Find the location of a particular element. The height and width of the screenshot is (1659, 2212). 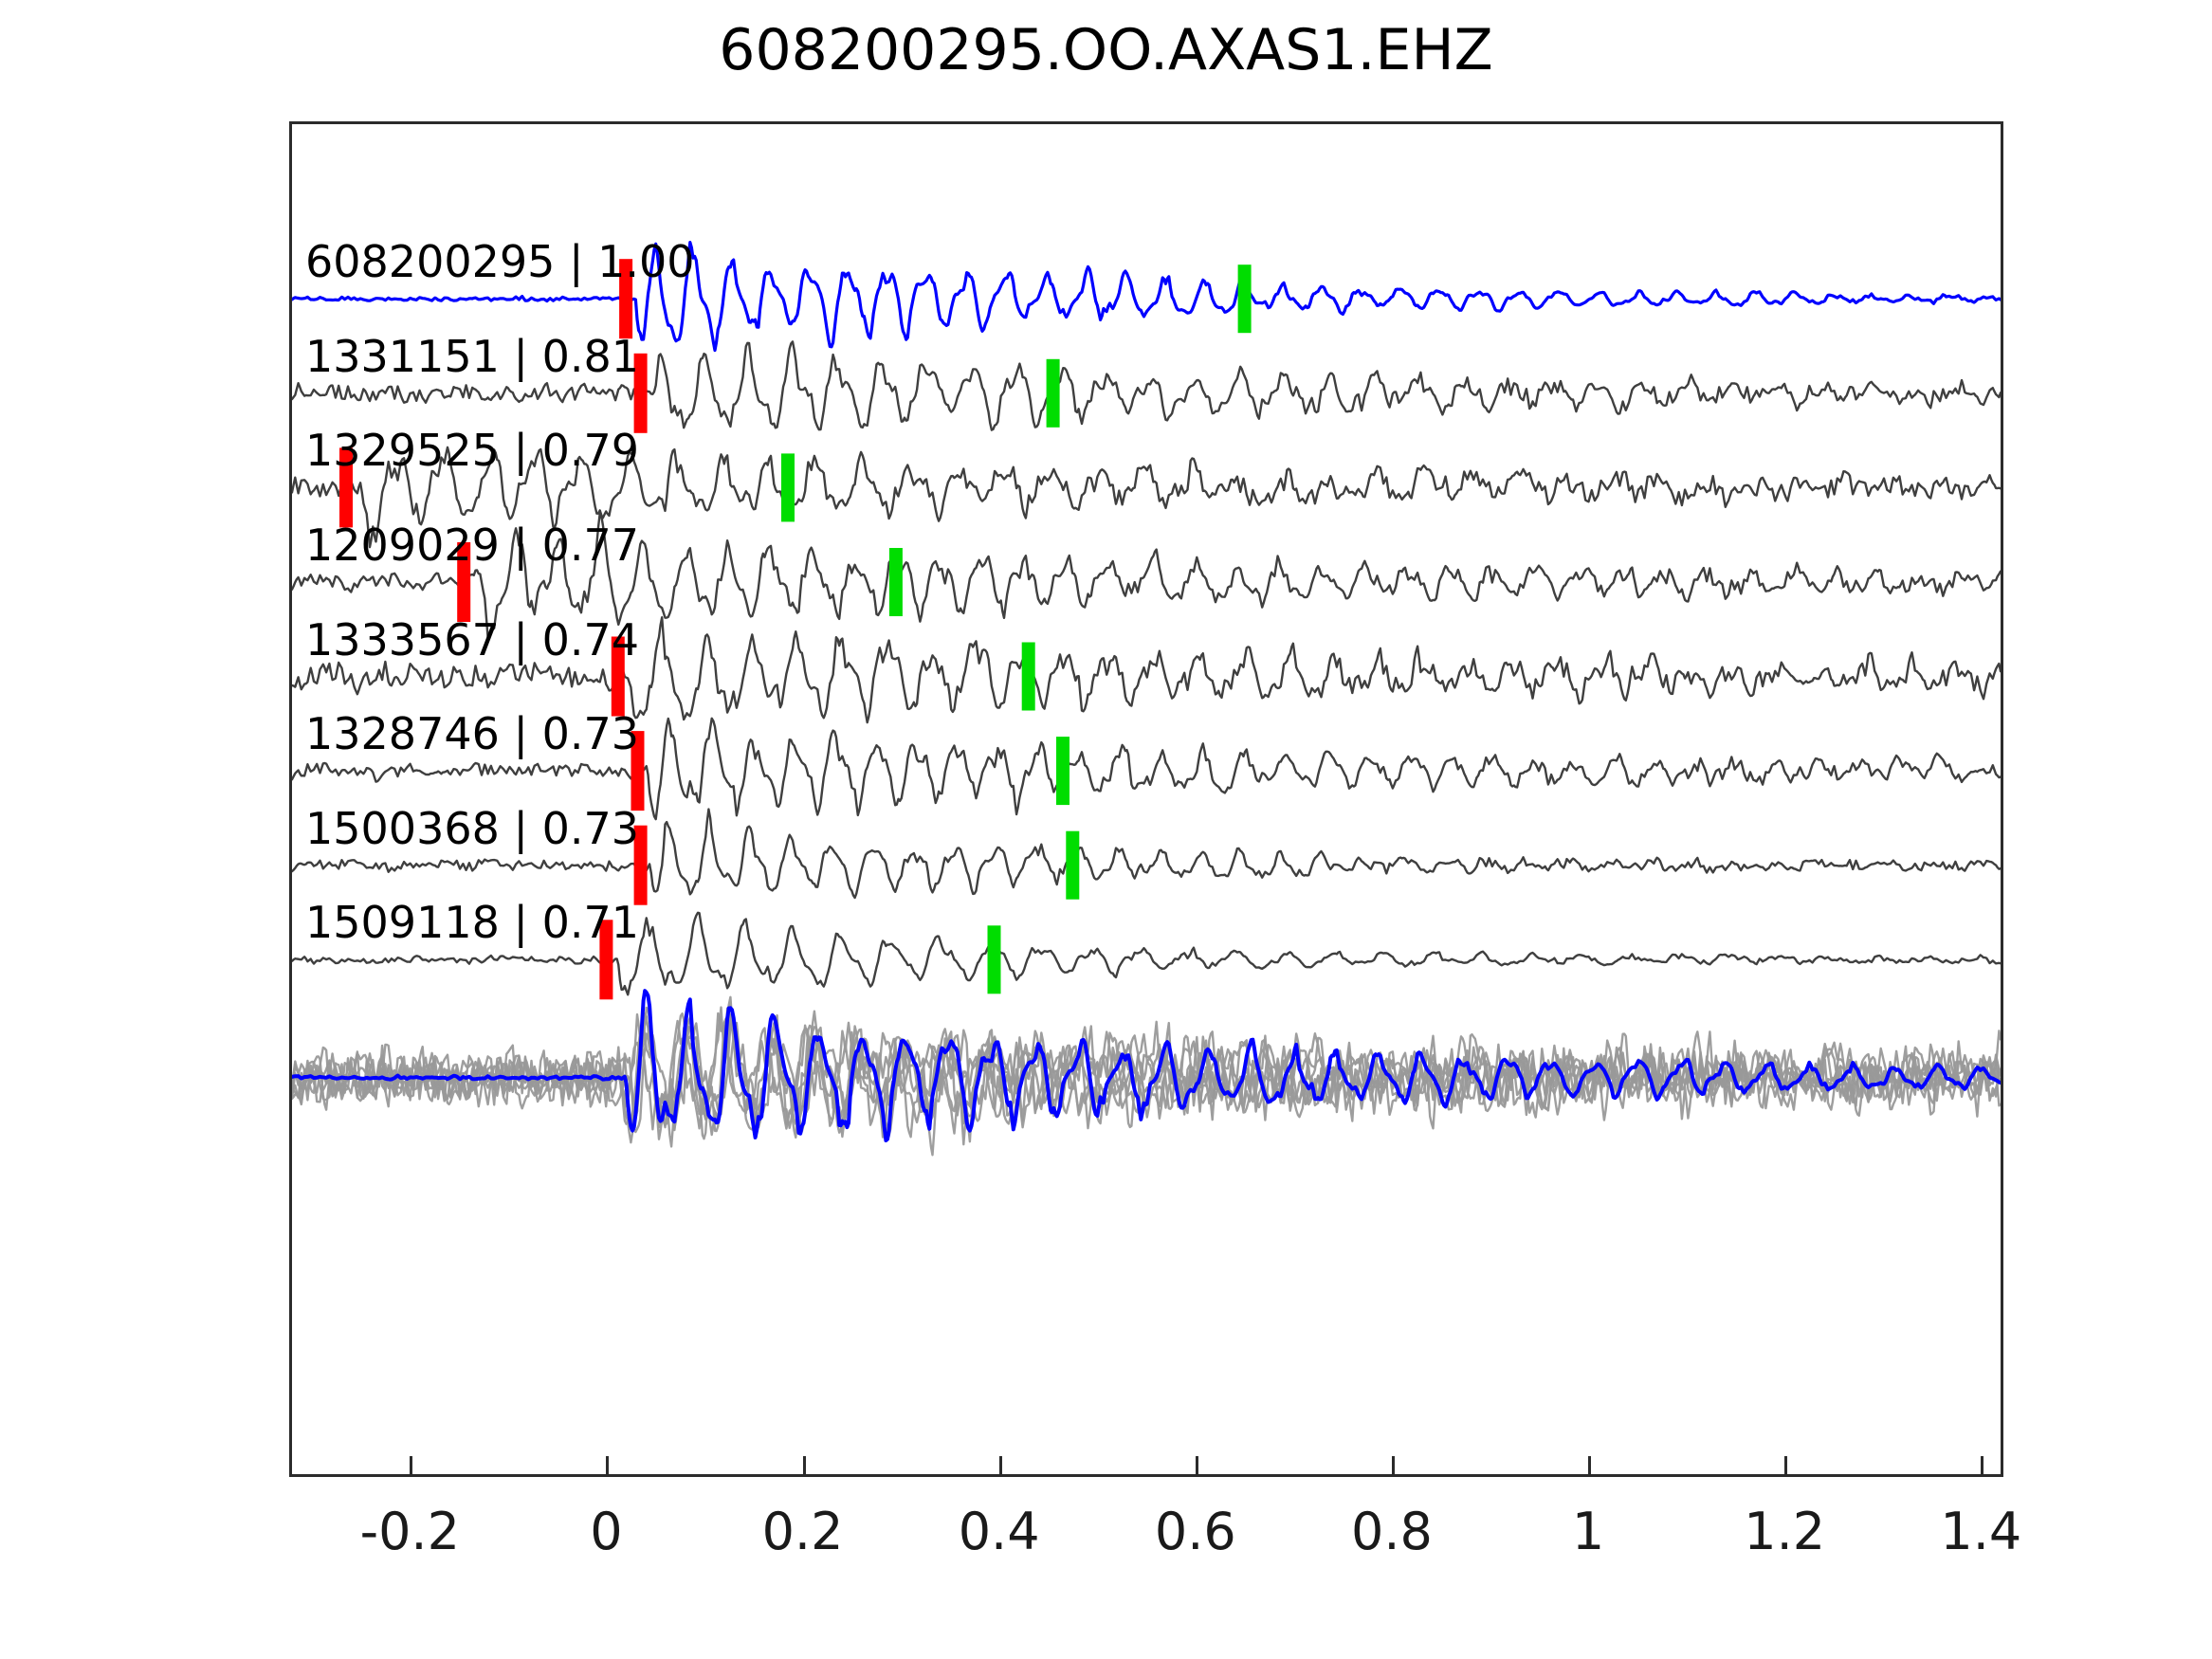

stacked-template-trace is located at coordinates (1146, 1065).